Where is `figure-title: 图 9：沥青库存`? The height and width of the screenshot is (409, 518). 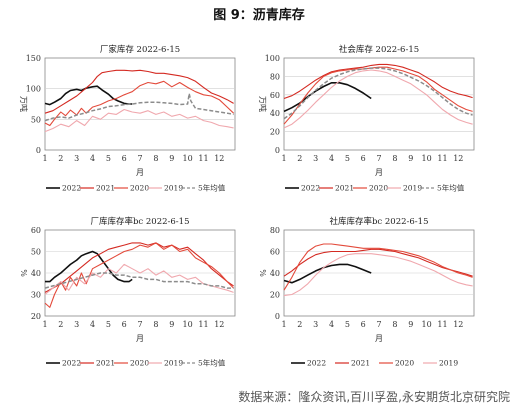
figure-title: 图 9：沥青库存 is located at coordinates (259, 15).